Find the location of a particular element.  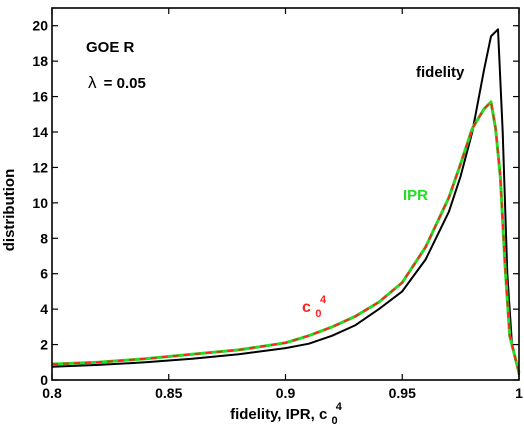

fidelity-series-label: fidelity is located at coordinates (440, 72).